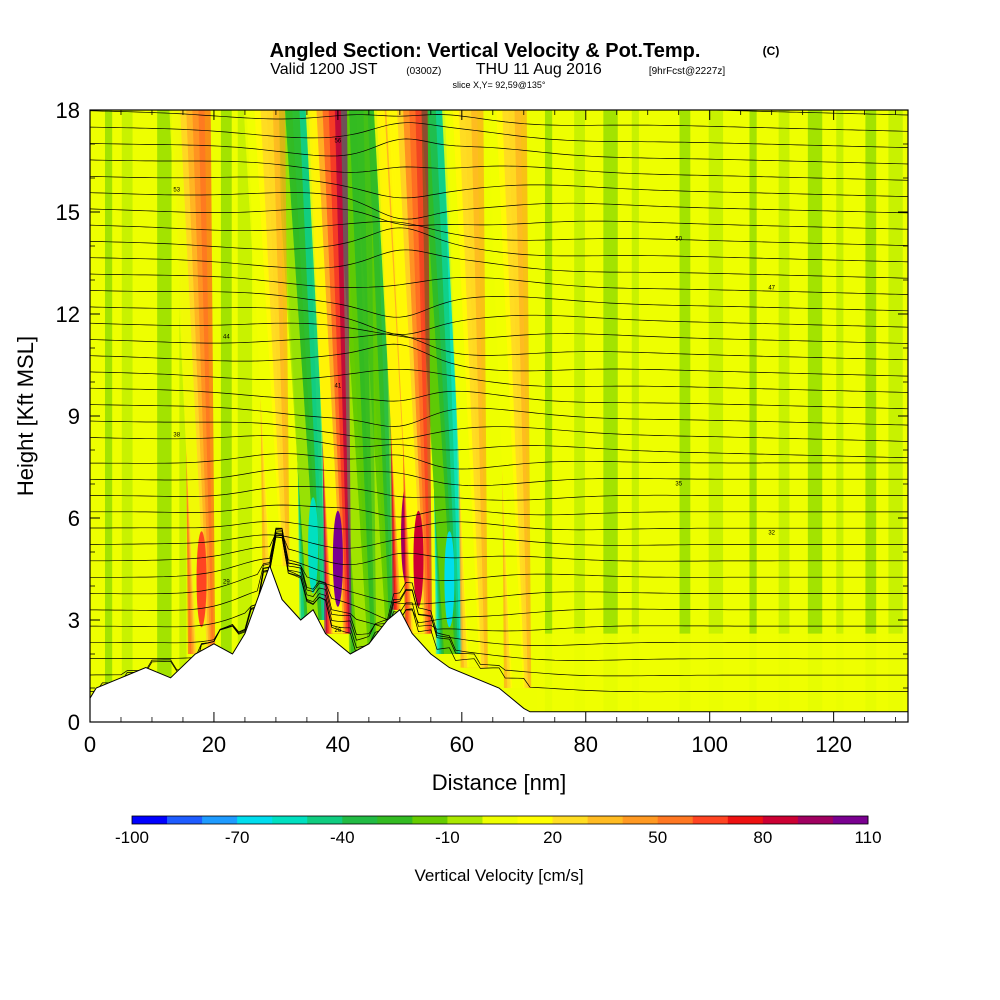 The height and width of the screenshot is (1000, 1000). I want to click on bg-low-layer, so click(722, 672).